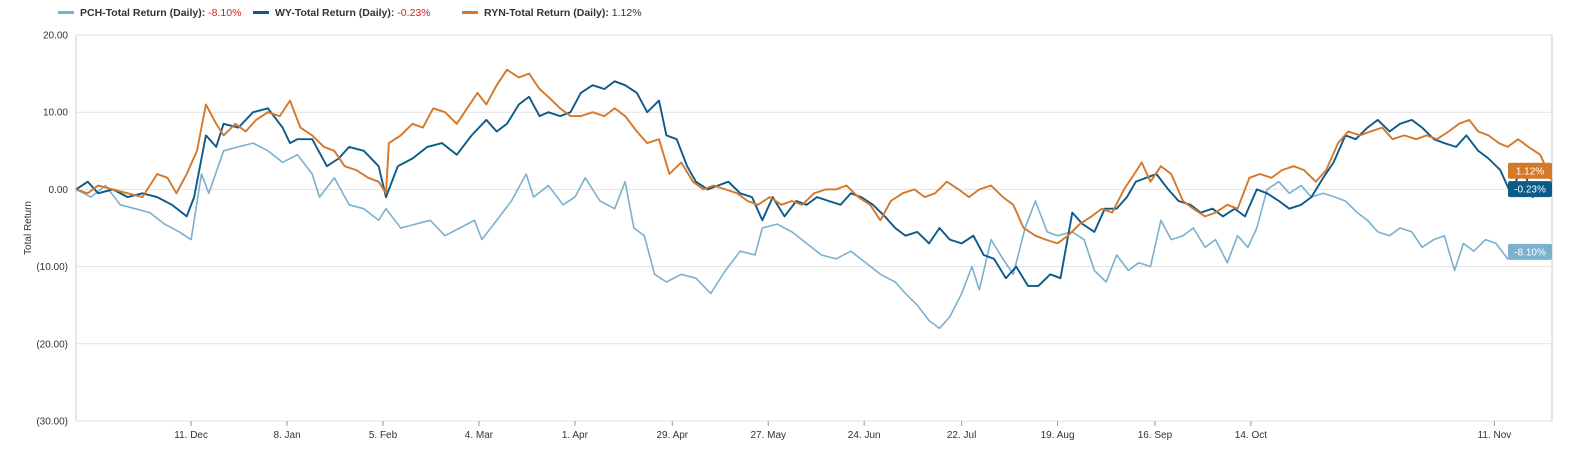  I want to click on legend-value-wy: -0.23%, so click(413, 13).